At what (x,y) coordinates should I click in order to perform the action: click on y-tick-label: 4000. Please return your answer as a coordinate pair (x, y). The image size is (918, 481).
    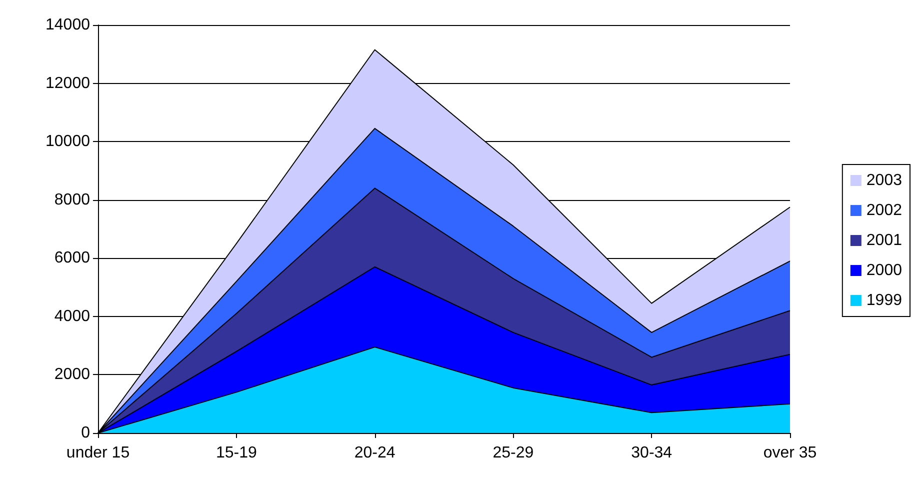
    Looking at the image, I should click on (72, 316).